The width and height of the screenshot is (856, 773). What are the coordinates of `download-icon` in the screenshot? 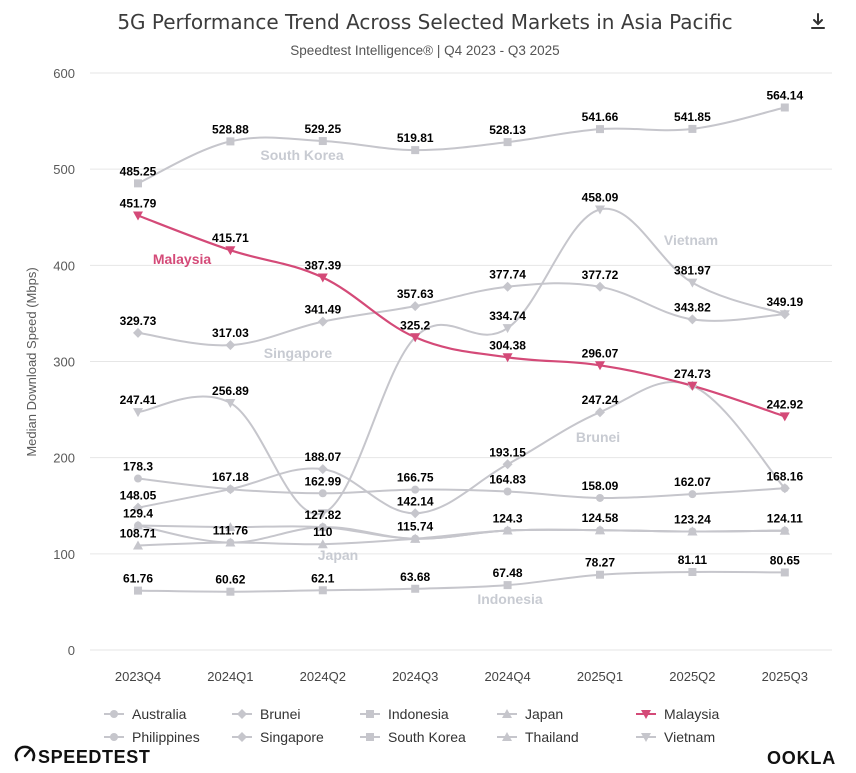 It's located at (818, 21).